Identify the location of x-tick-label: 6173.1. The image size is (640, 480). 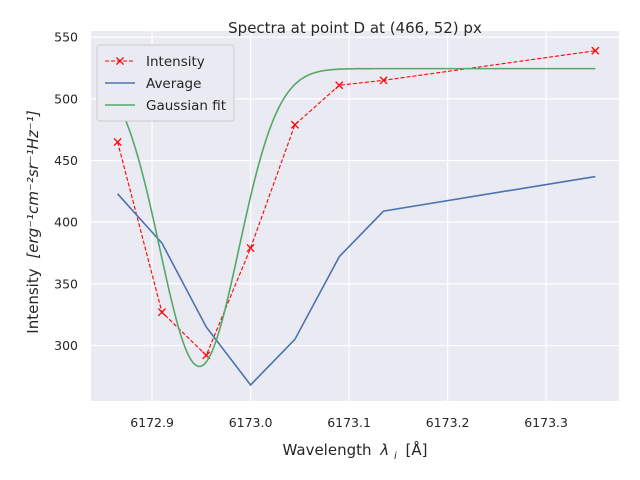
(349, 422).